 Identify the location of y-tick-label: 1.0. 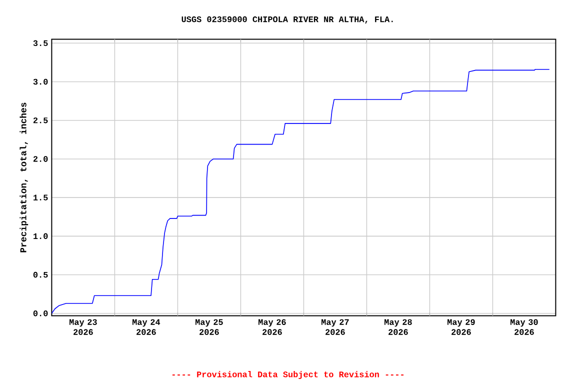
(41, 236).